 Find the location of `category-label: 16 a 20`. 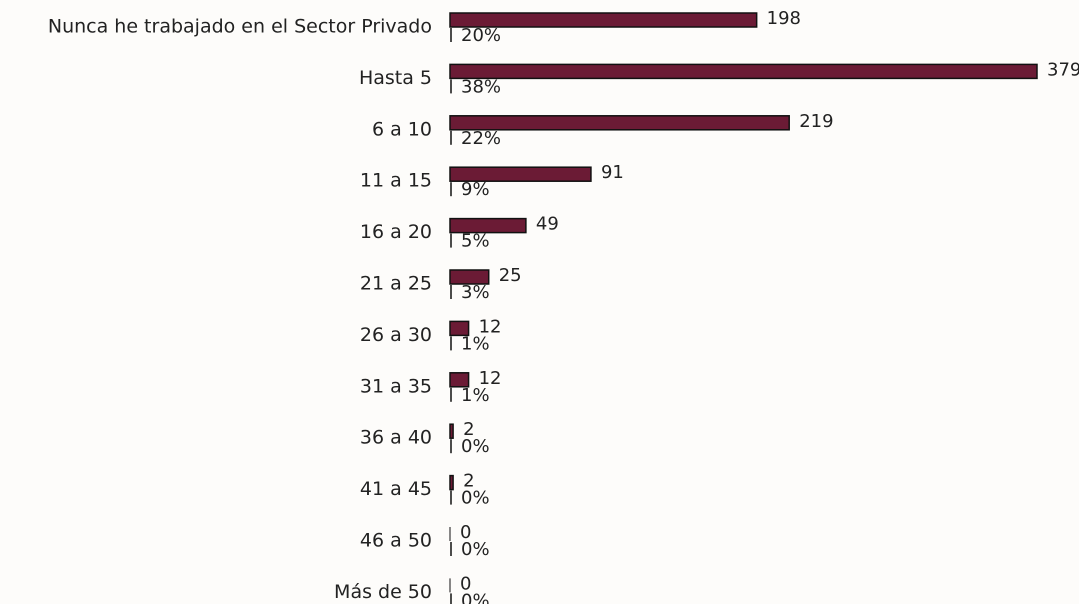

category-label: 16 a 20 is located at coordinates (396, 232).